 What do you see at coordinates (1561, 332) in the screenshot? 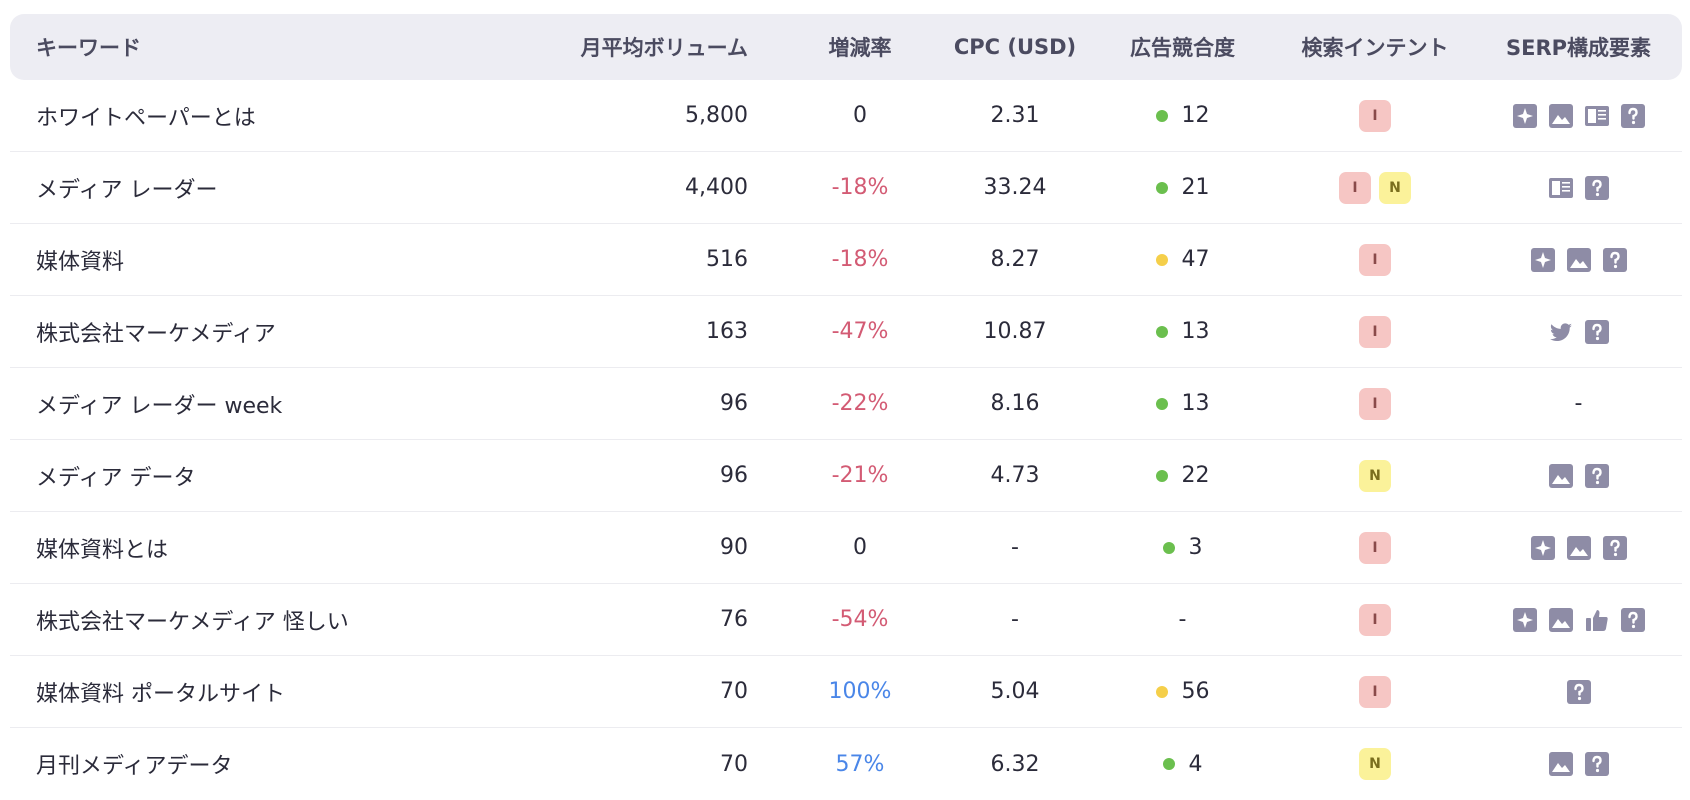
I see `twitter-icon` at bounding box center [1561, 332].